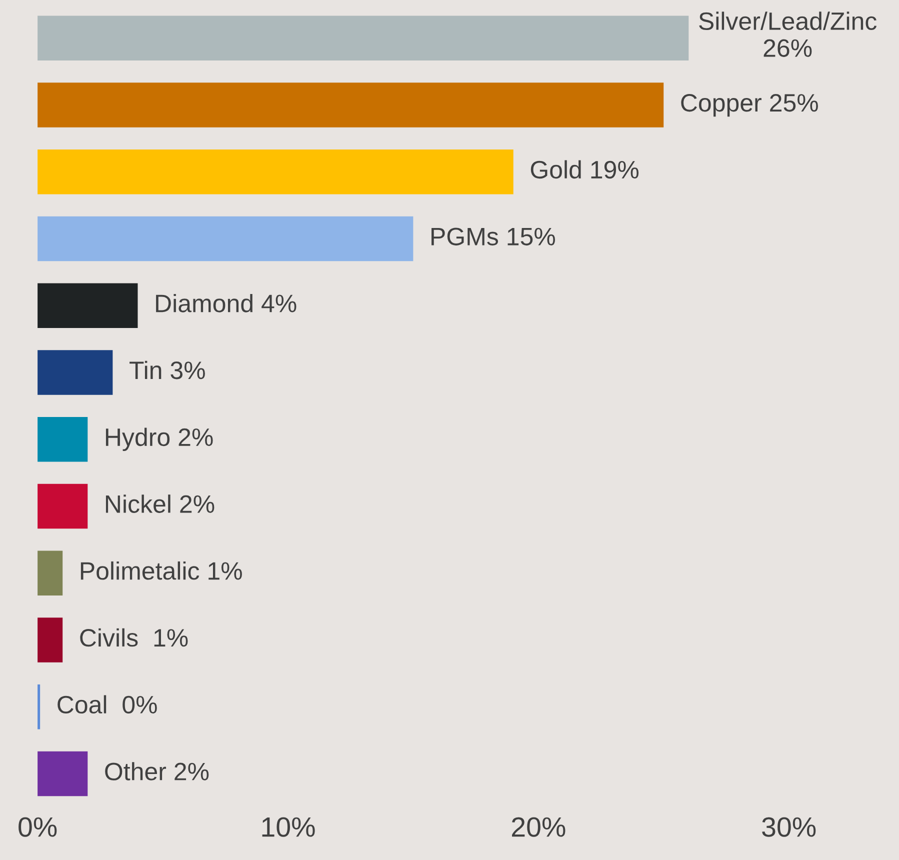 This screenshot has width=899, height=860. I want to click on data-label: Coal 0%, so click(107, 704).